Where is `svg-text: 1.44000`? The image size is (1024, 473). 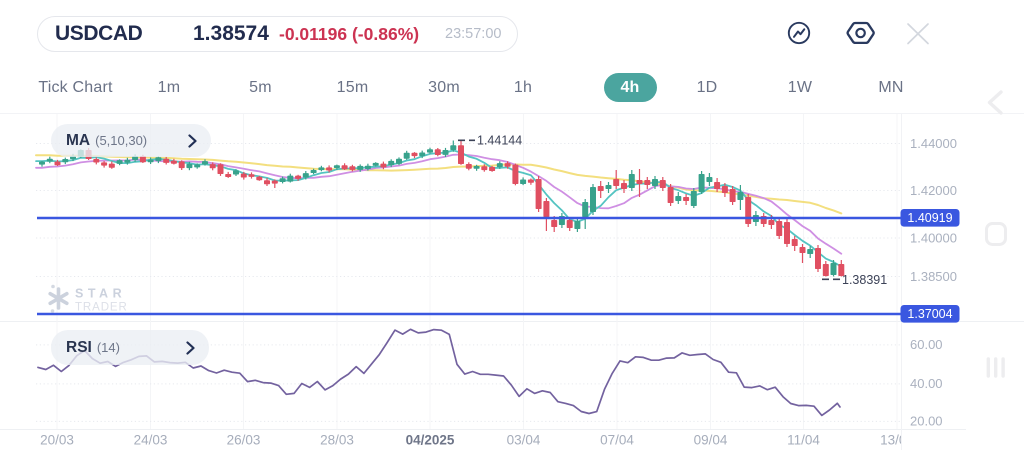 svg-text: 1.44000 is located at coordinates (933, 143).